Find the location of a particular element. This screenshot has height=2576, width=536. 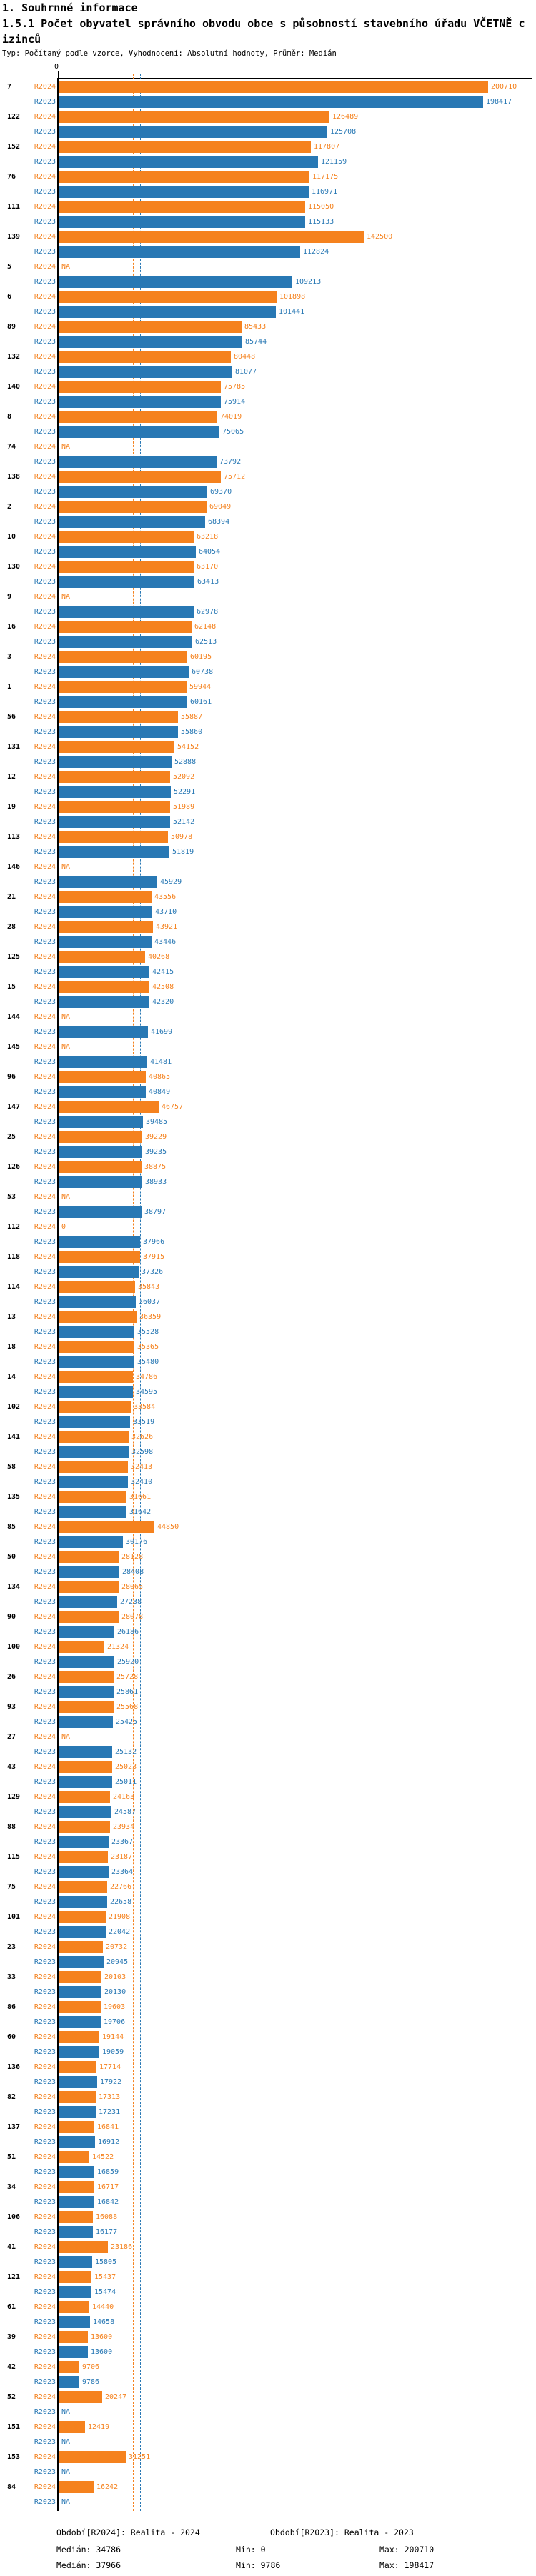

bar-value-r2023: 85744 is located at coordinates (256, 342).